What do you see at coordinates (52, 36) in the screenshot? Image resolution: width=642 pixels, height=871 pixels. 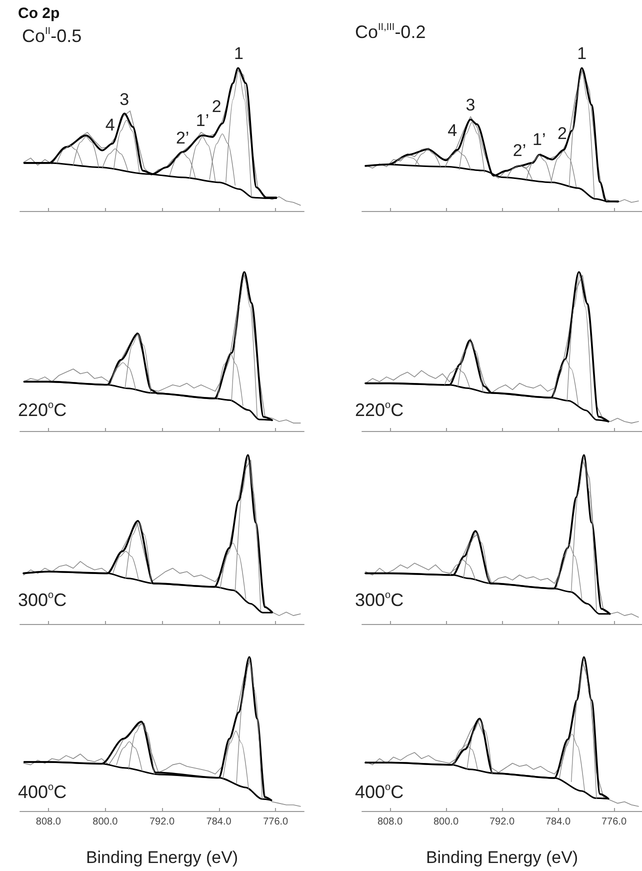 I see `chart-subtitle: Co$^{II}$-0.5` at bounding box center [52, 36].